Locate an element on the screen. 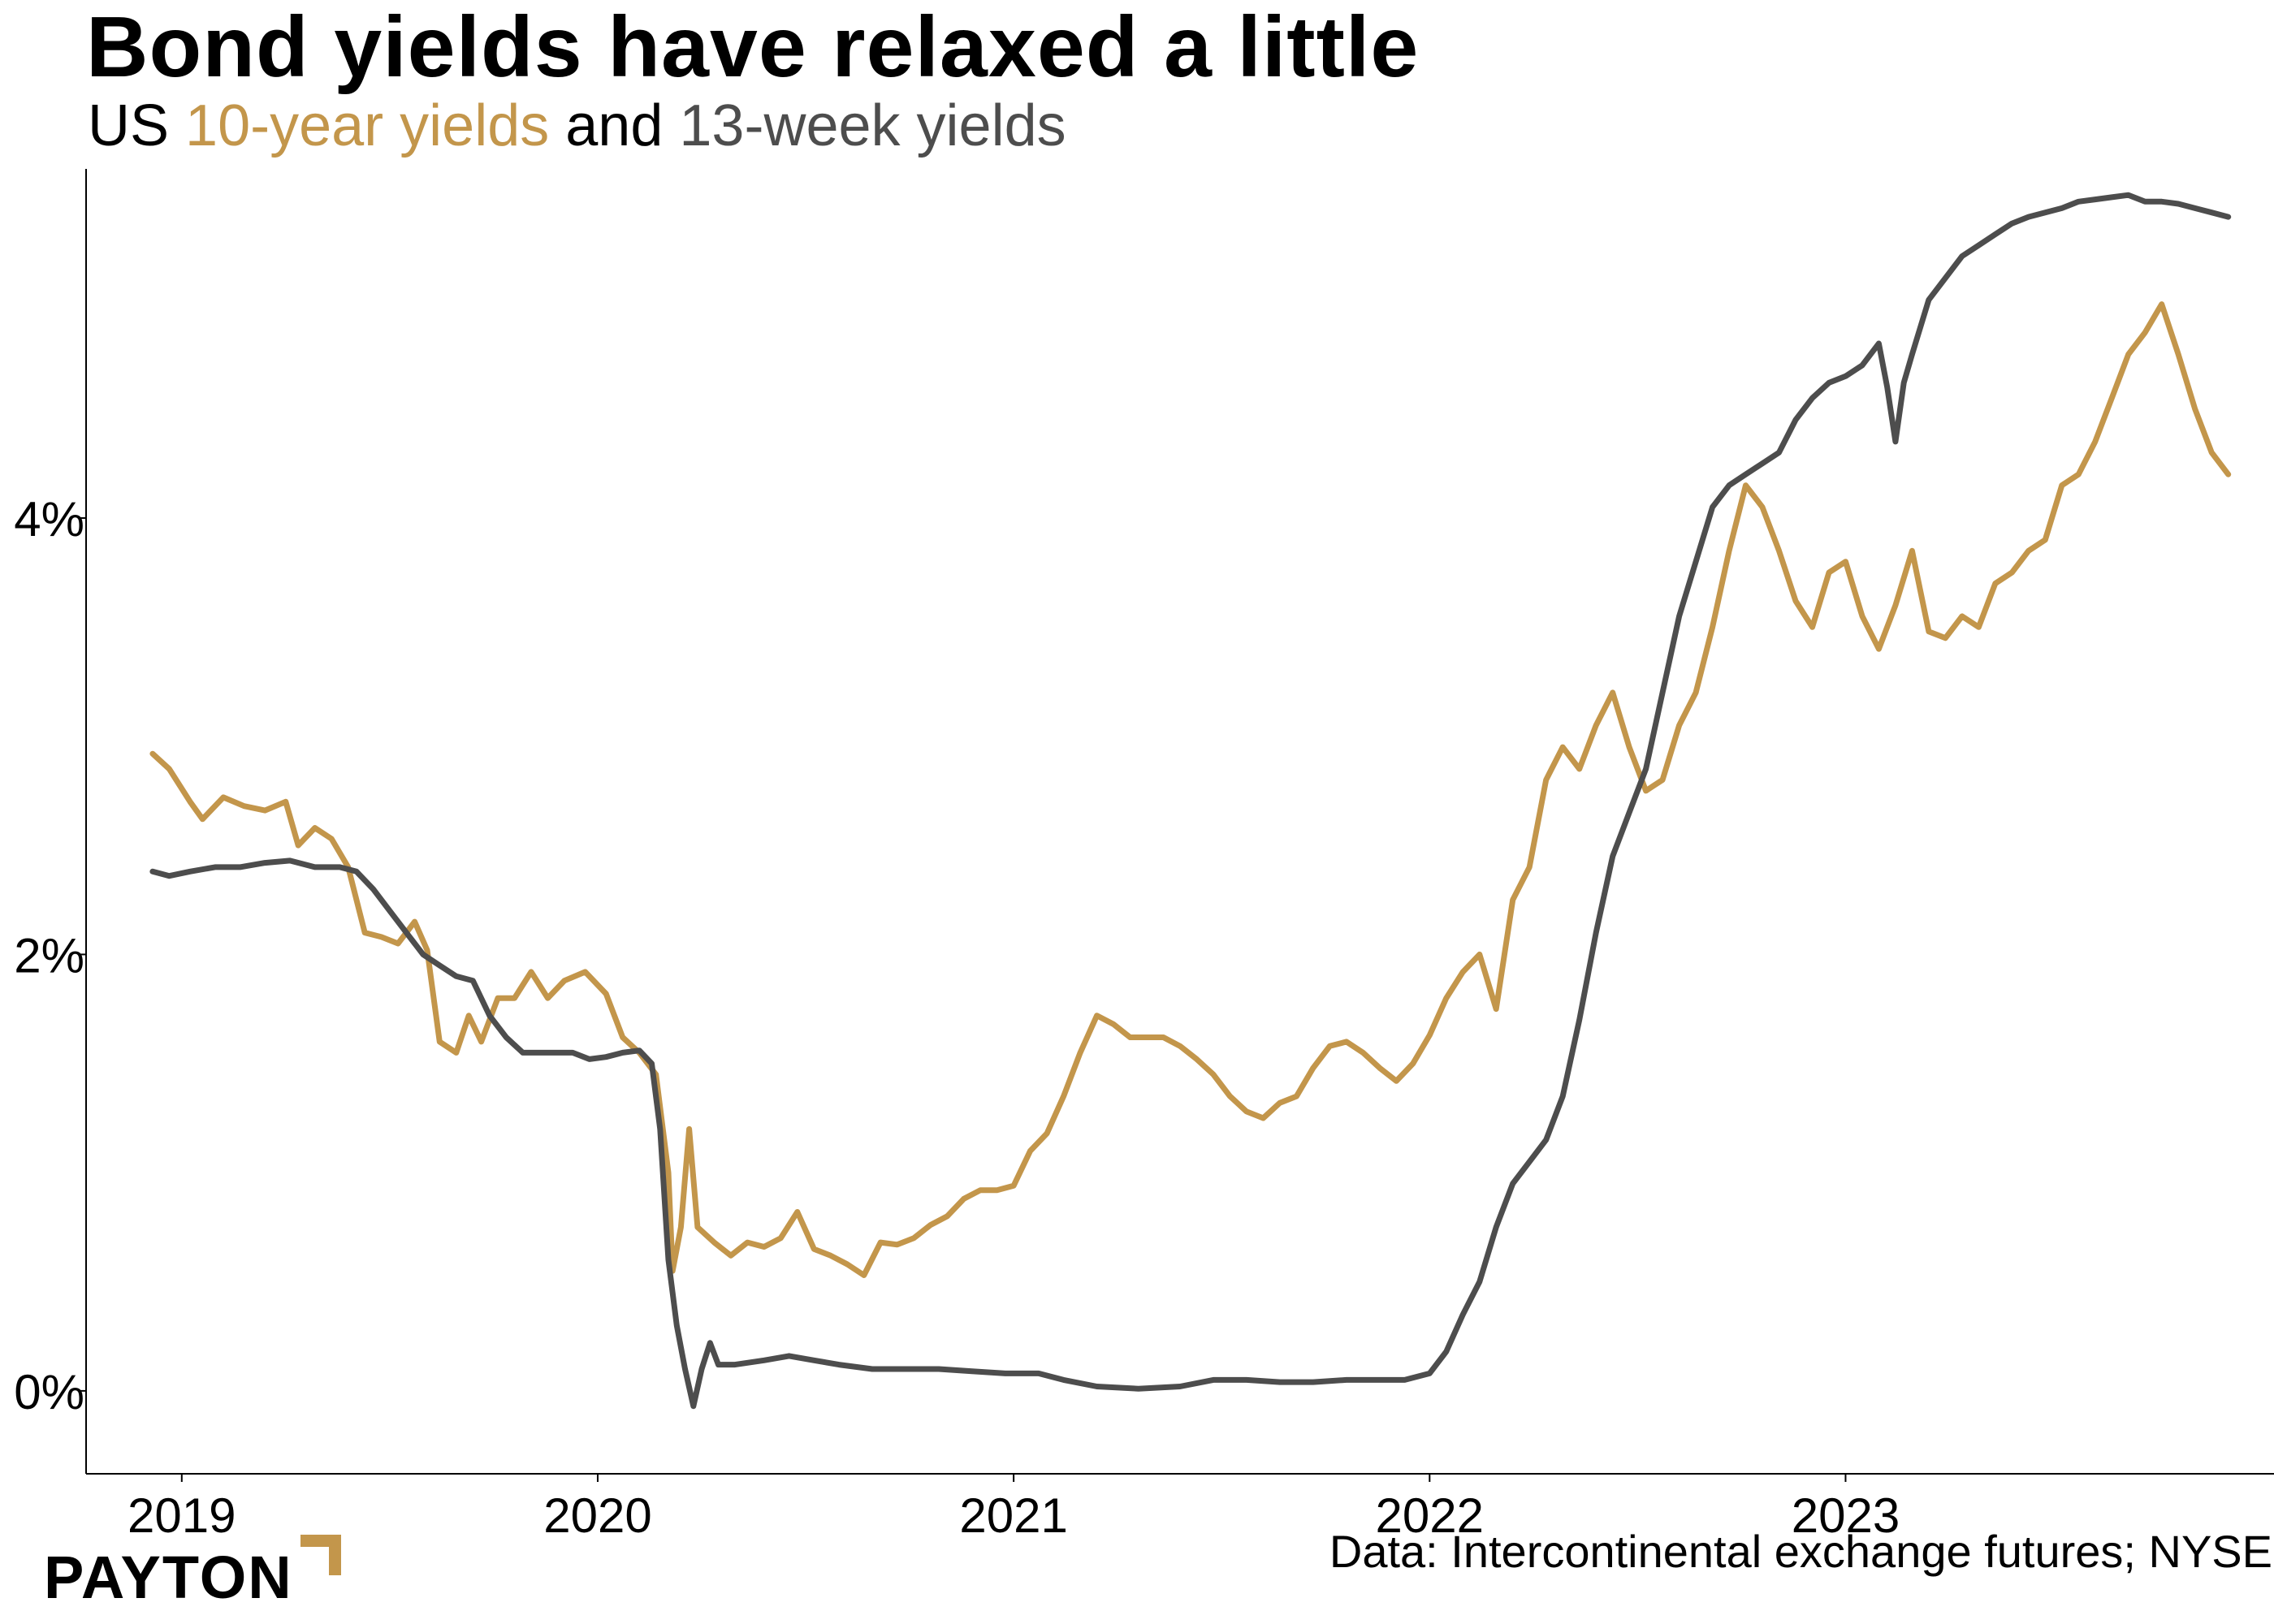 This screenshot has width=2274, height=1624. subtitle-mid: and is located at coordinates (614, 126).